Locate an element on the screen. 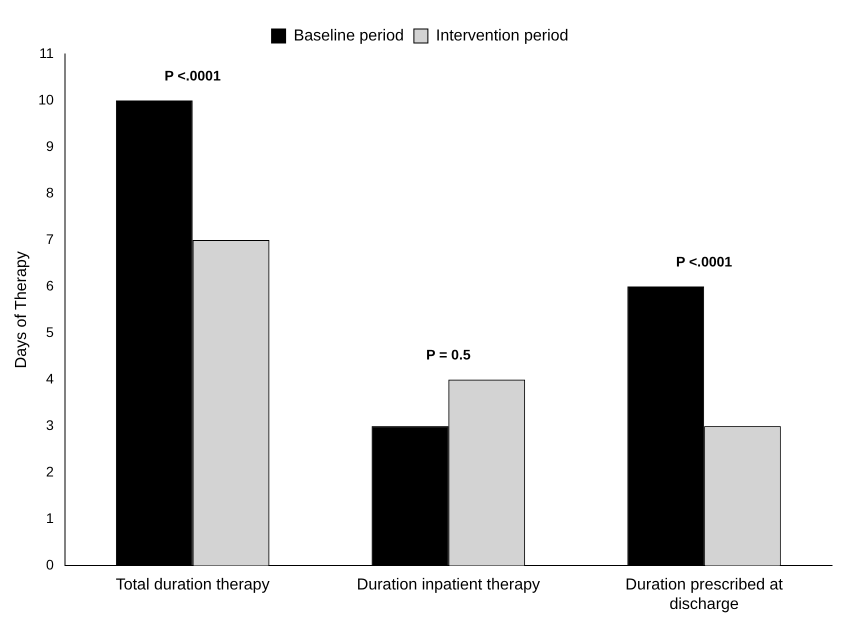 The width and height of the screenshot is (860, 632). y-tick-label: 9 is located at coordinates (50, 146).